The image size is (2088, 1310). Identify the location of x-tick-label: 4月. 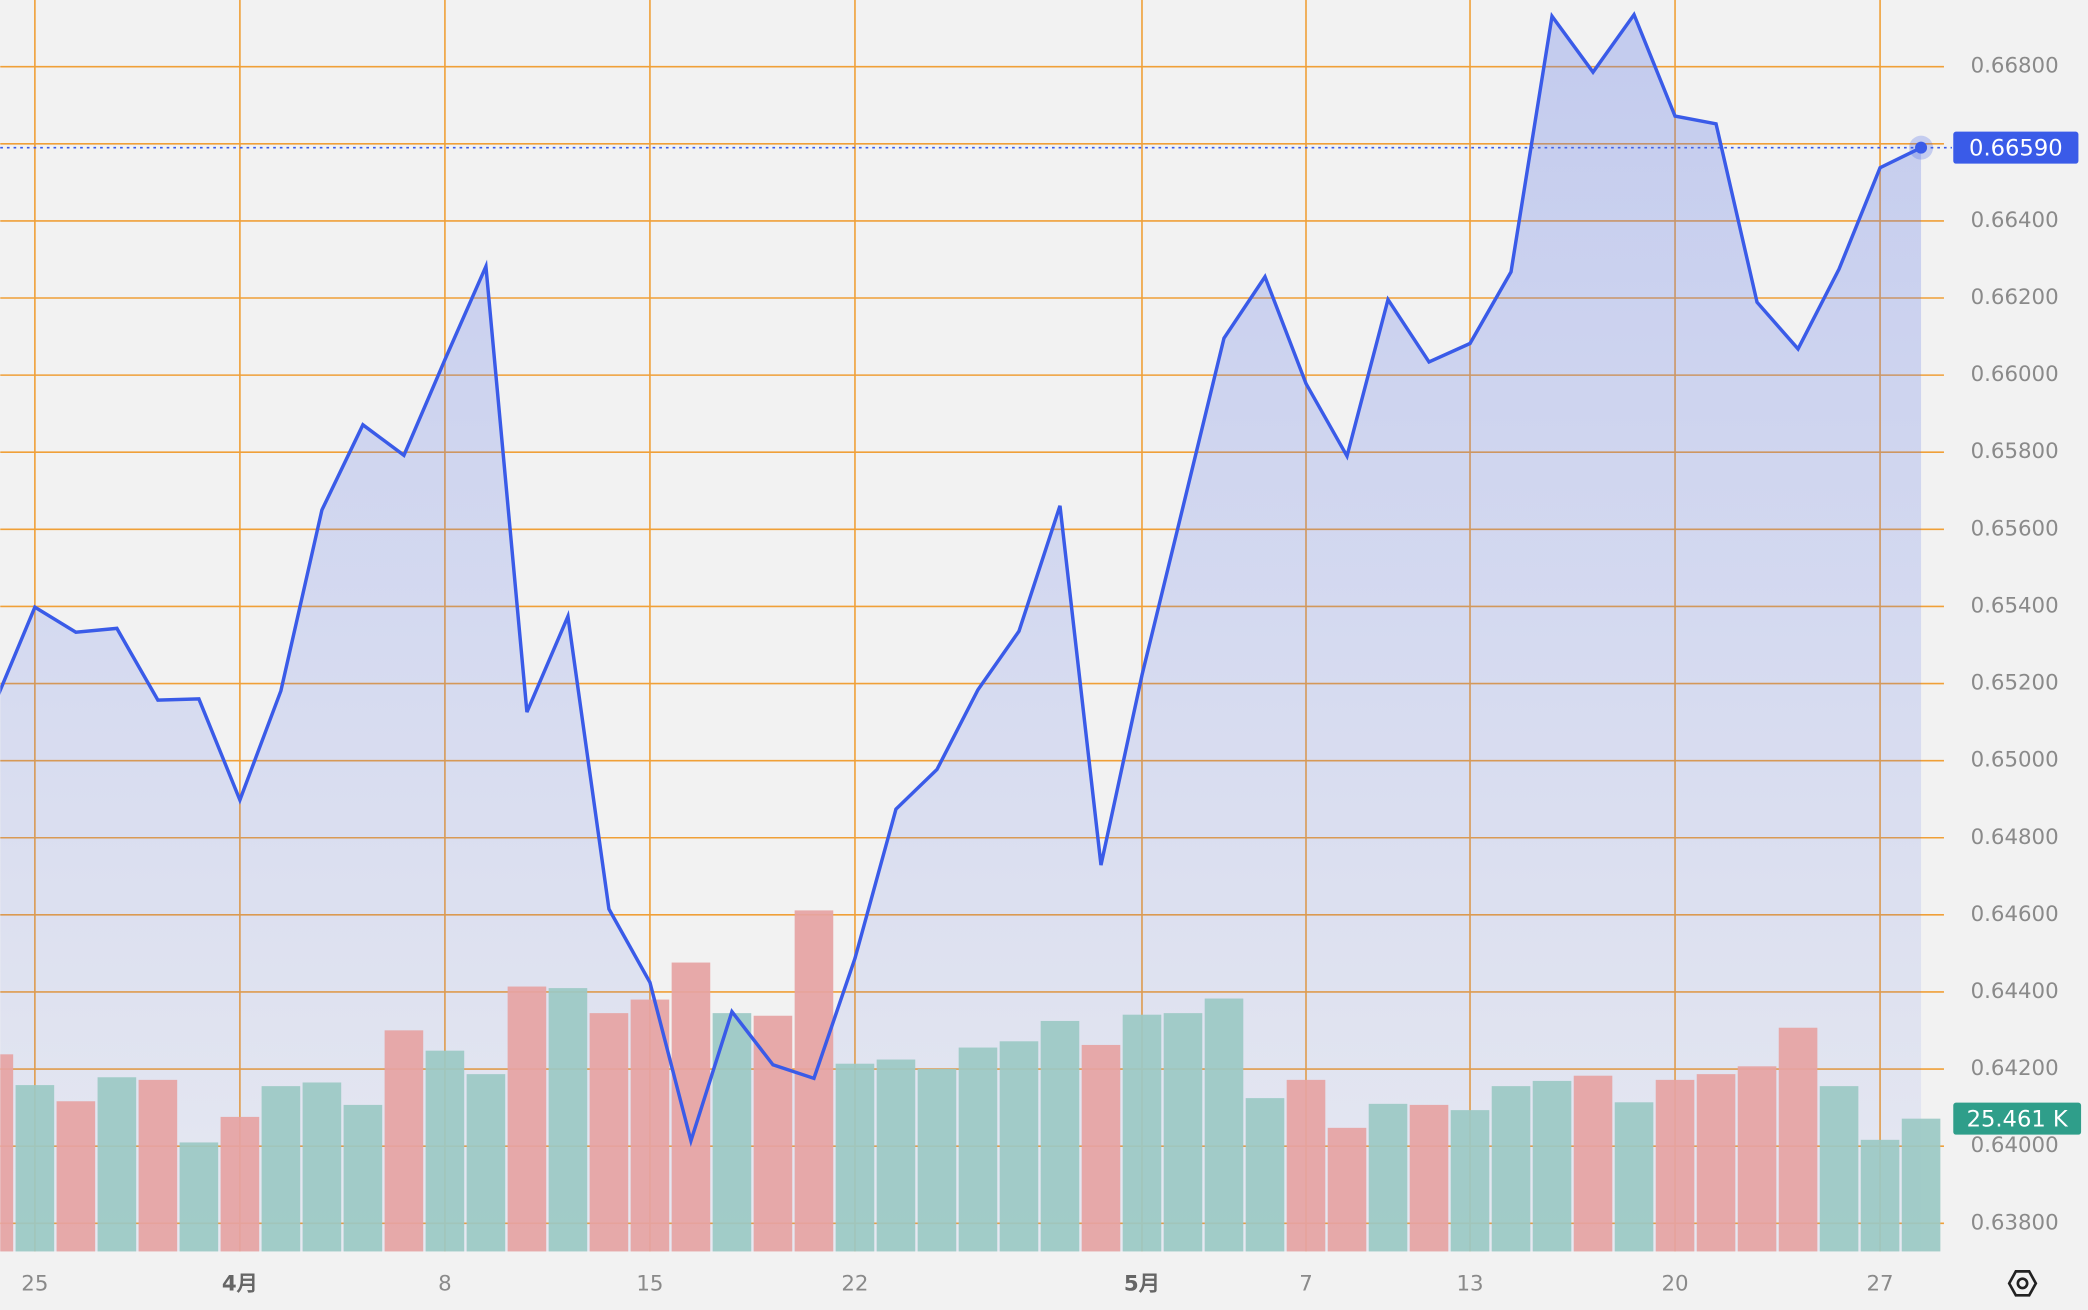
(240, 1284).